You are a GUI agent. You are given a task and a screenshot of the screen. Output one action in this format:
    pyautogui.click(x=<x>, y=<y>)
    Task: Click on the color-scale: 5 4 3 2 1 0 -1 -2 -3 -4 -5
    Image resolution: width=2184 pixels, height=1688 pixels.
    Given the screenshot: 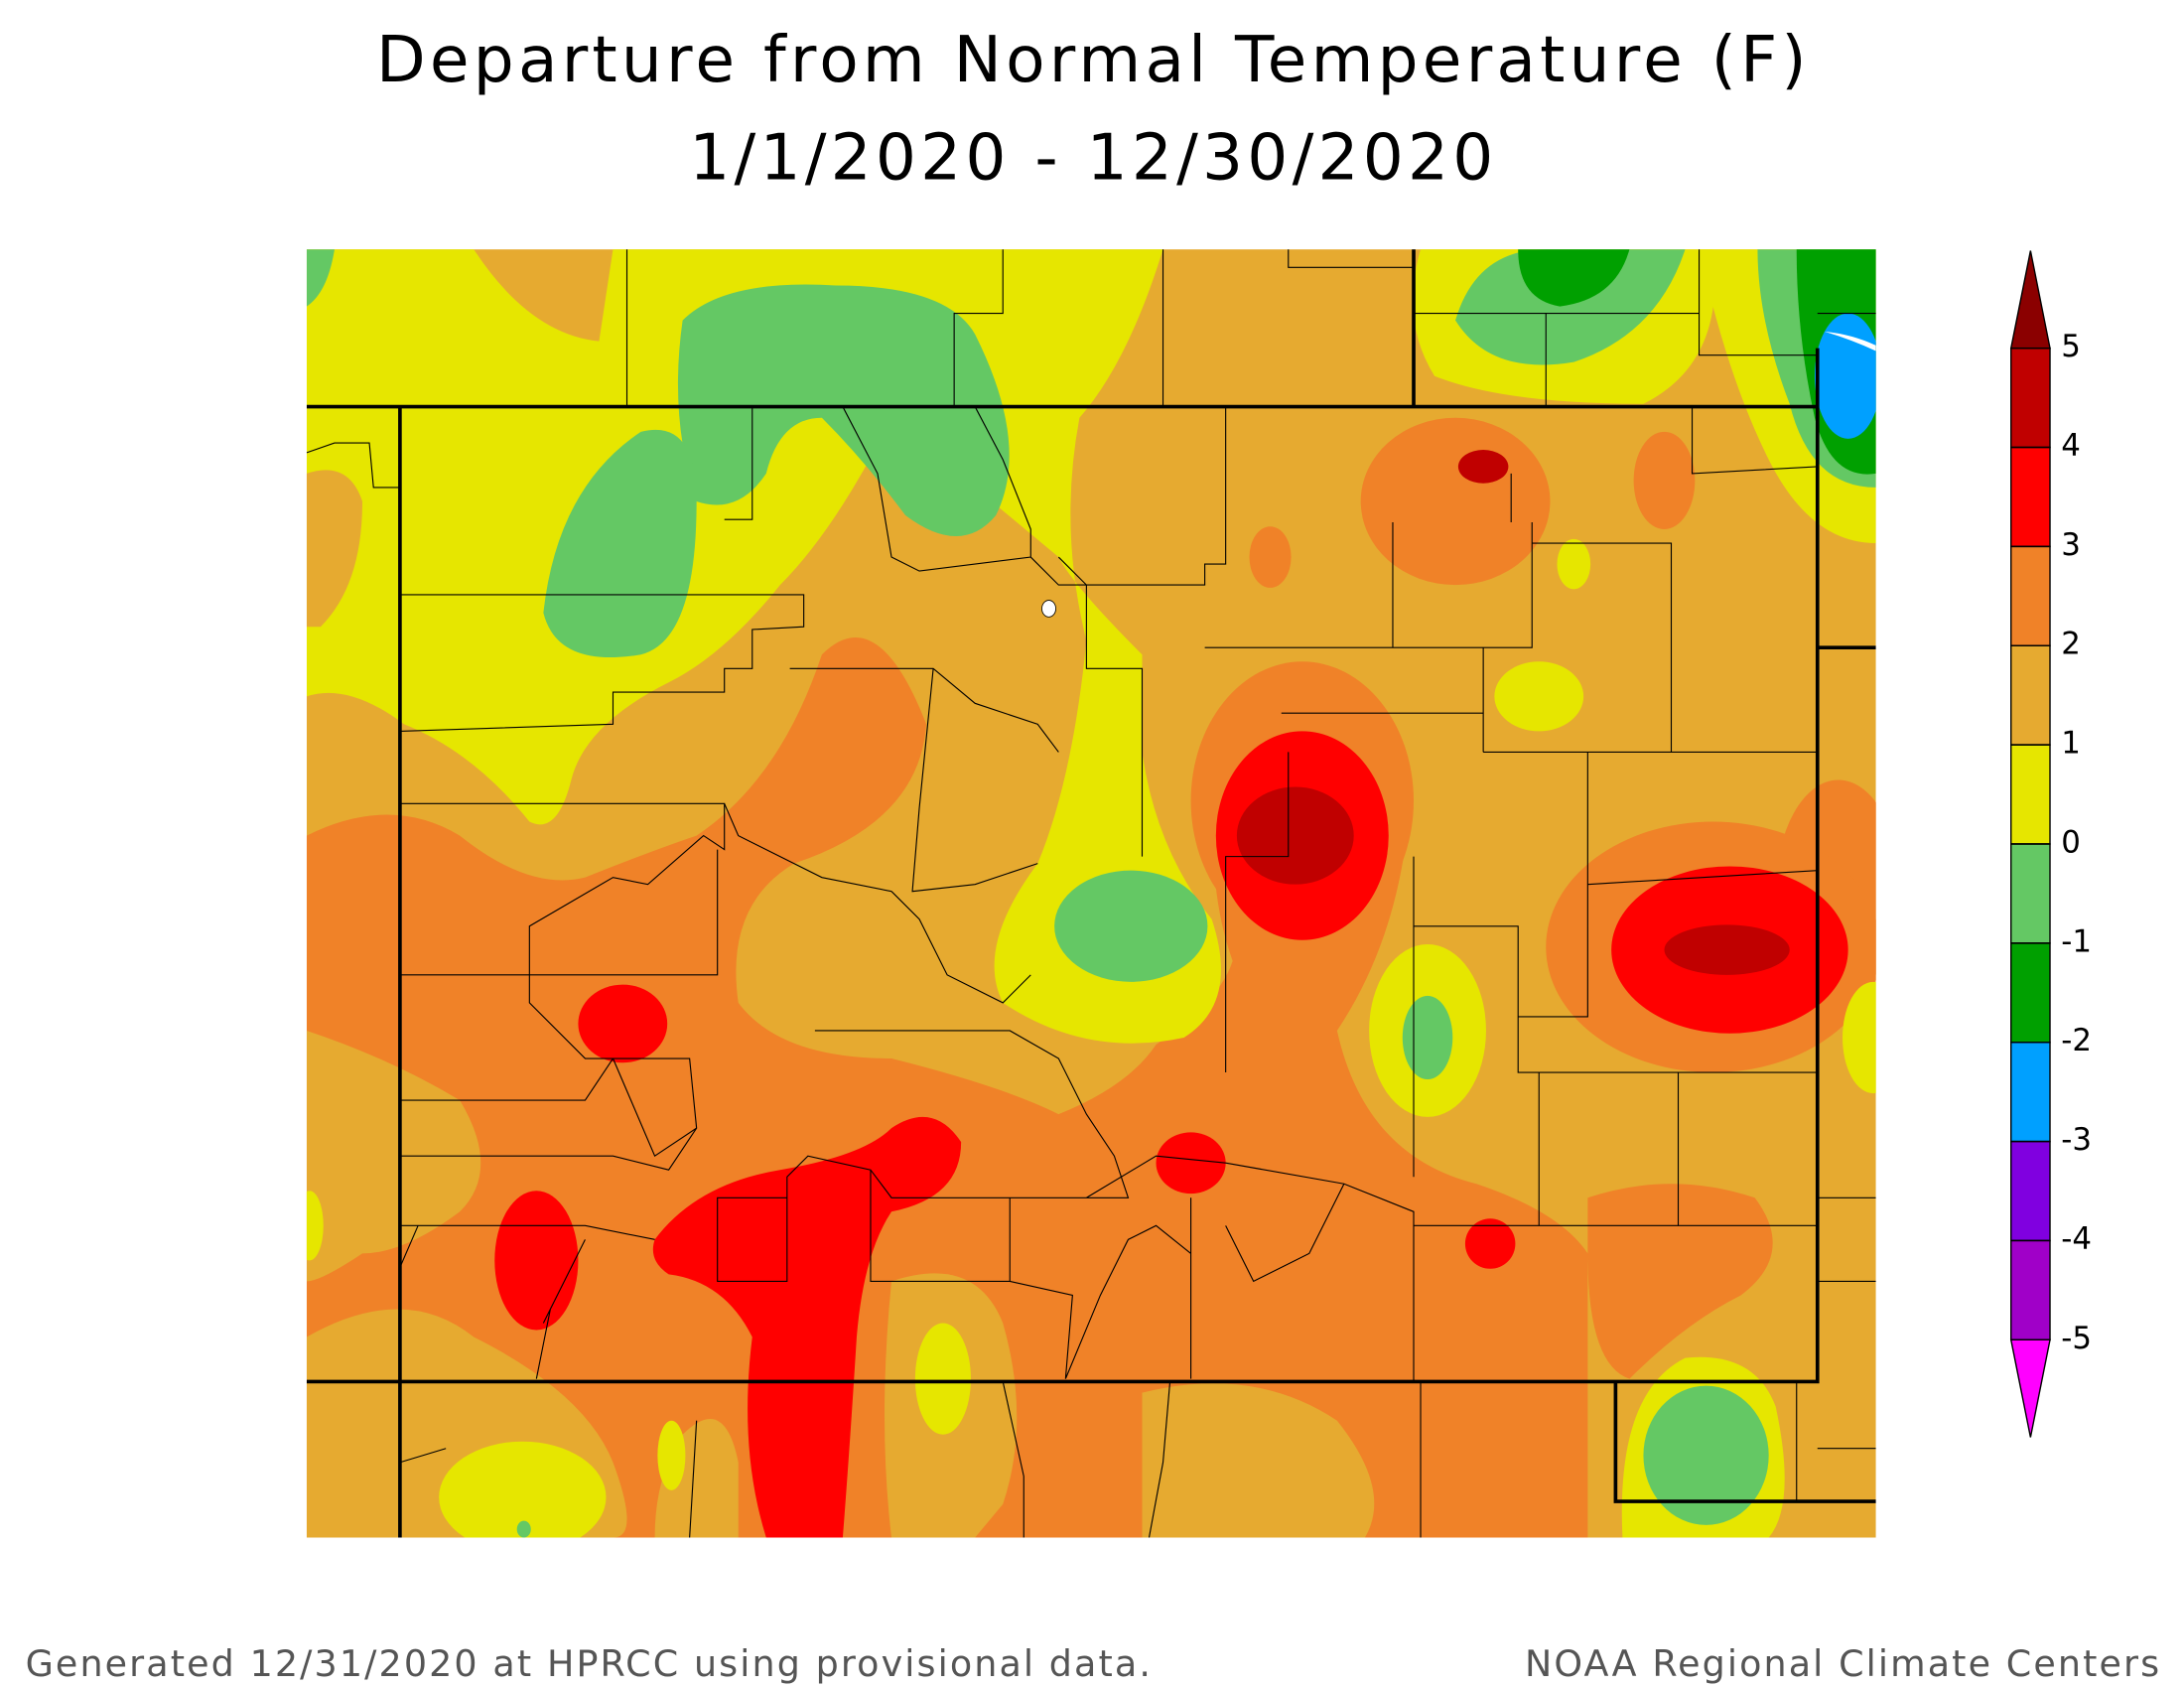 What is the action you would take?
    pyautogui.click(x=2050, y=844)
    